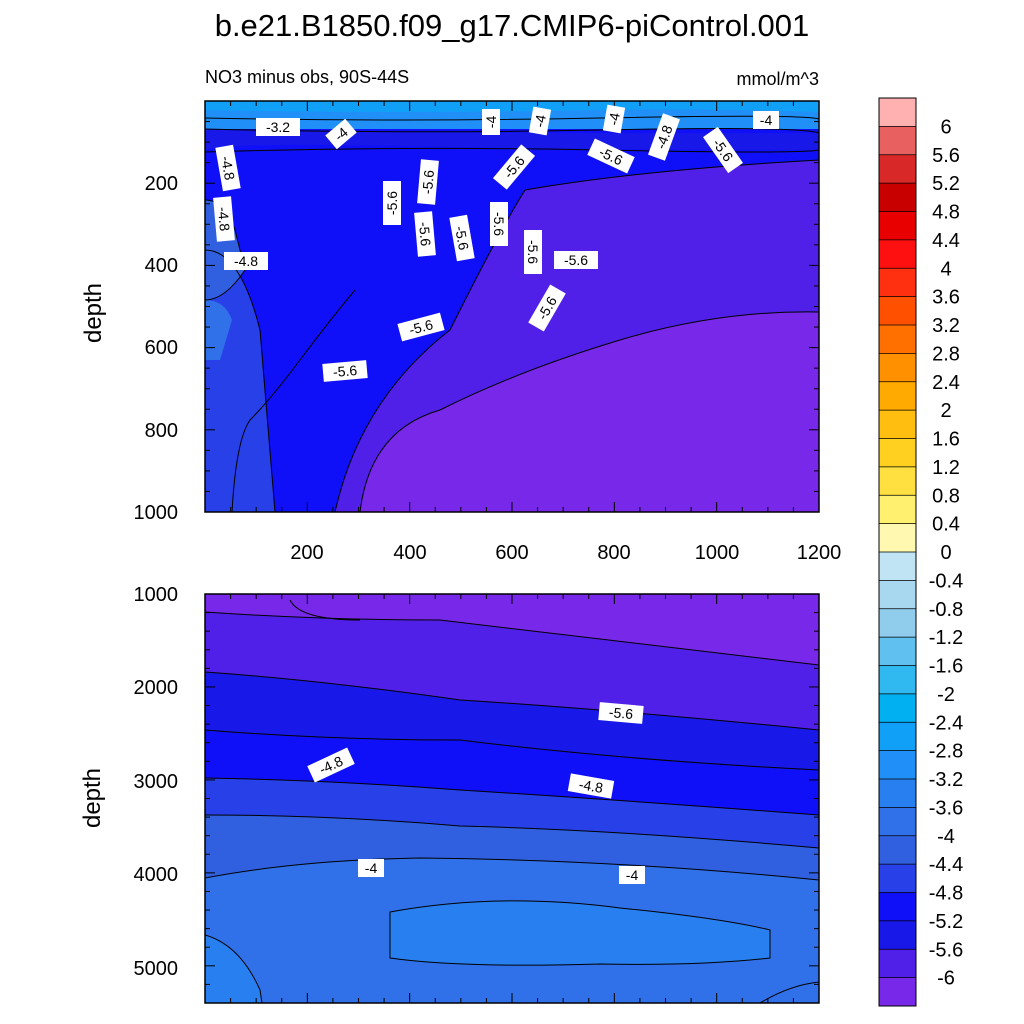  What do you see at coordinates (946, 638) in the screenshot?
I see `colorbar-tick-label: -1.2` at bounding box center [946, 638].